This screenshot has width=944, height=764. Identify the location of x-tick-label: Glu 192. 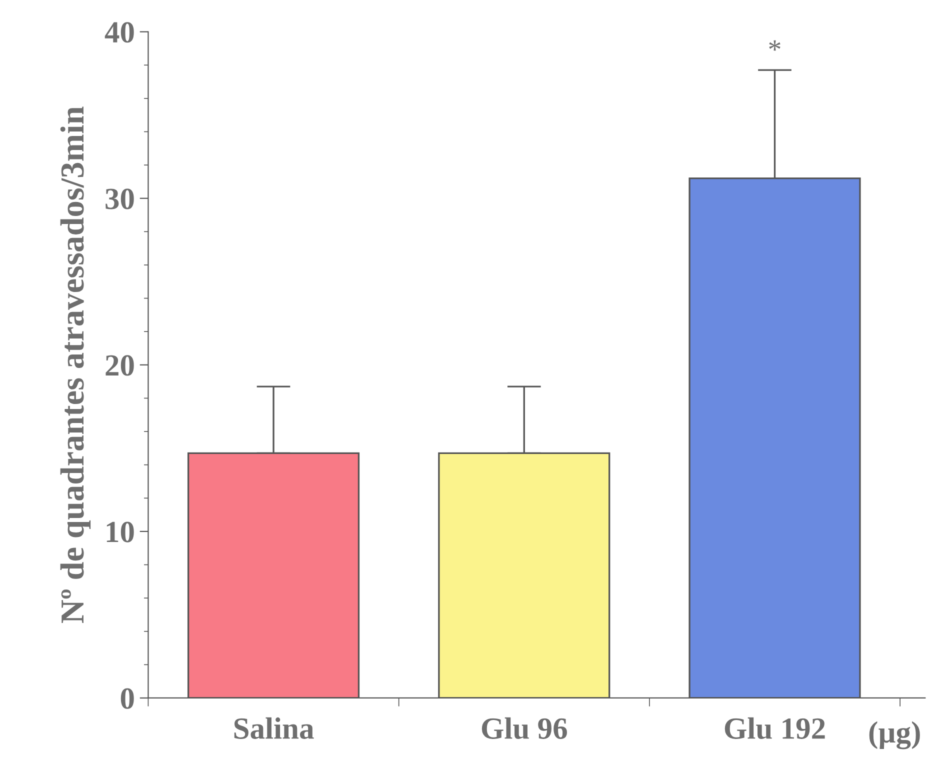
(774, 728).